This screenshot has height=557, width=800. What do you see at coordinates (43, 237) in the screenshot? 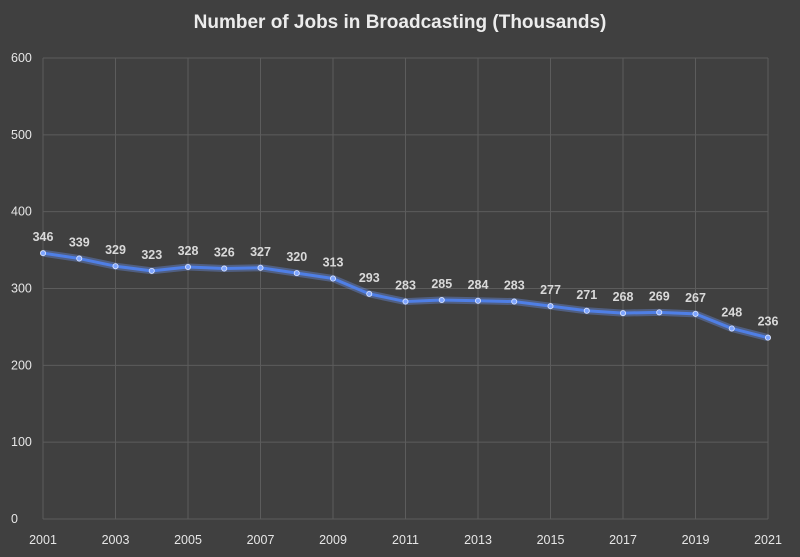
I see `data-label: 346` at bounding box center [43, 237].